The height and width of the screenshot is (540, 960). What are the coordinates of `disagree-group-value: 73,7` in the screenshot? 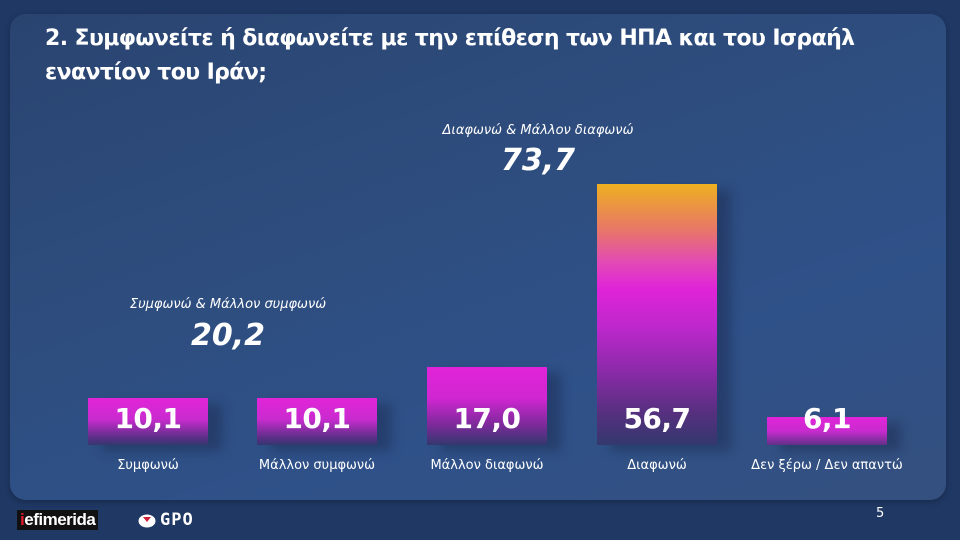 It's located at (538, 160).